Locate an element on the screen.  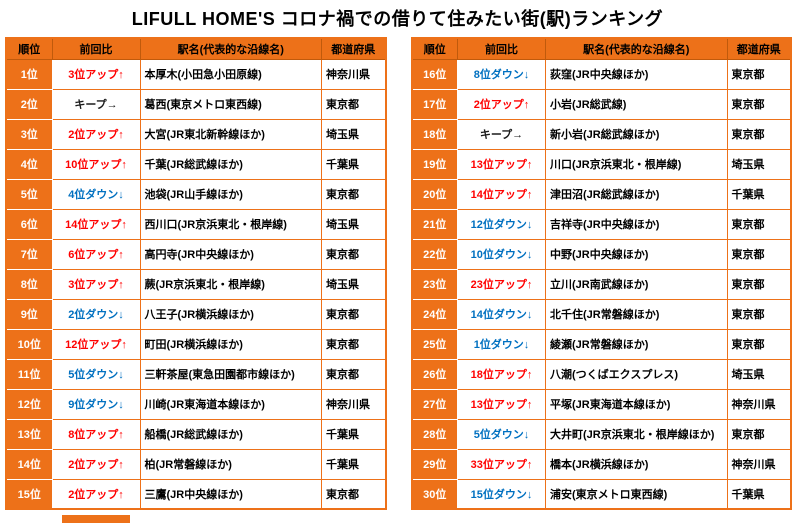
table-row: 17位 2位アップ↑ 小岩(JR総武線) 東京都 is located at coordinates (601, 104).